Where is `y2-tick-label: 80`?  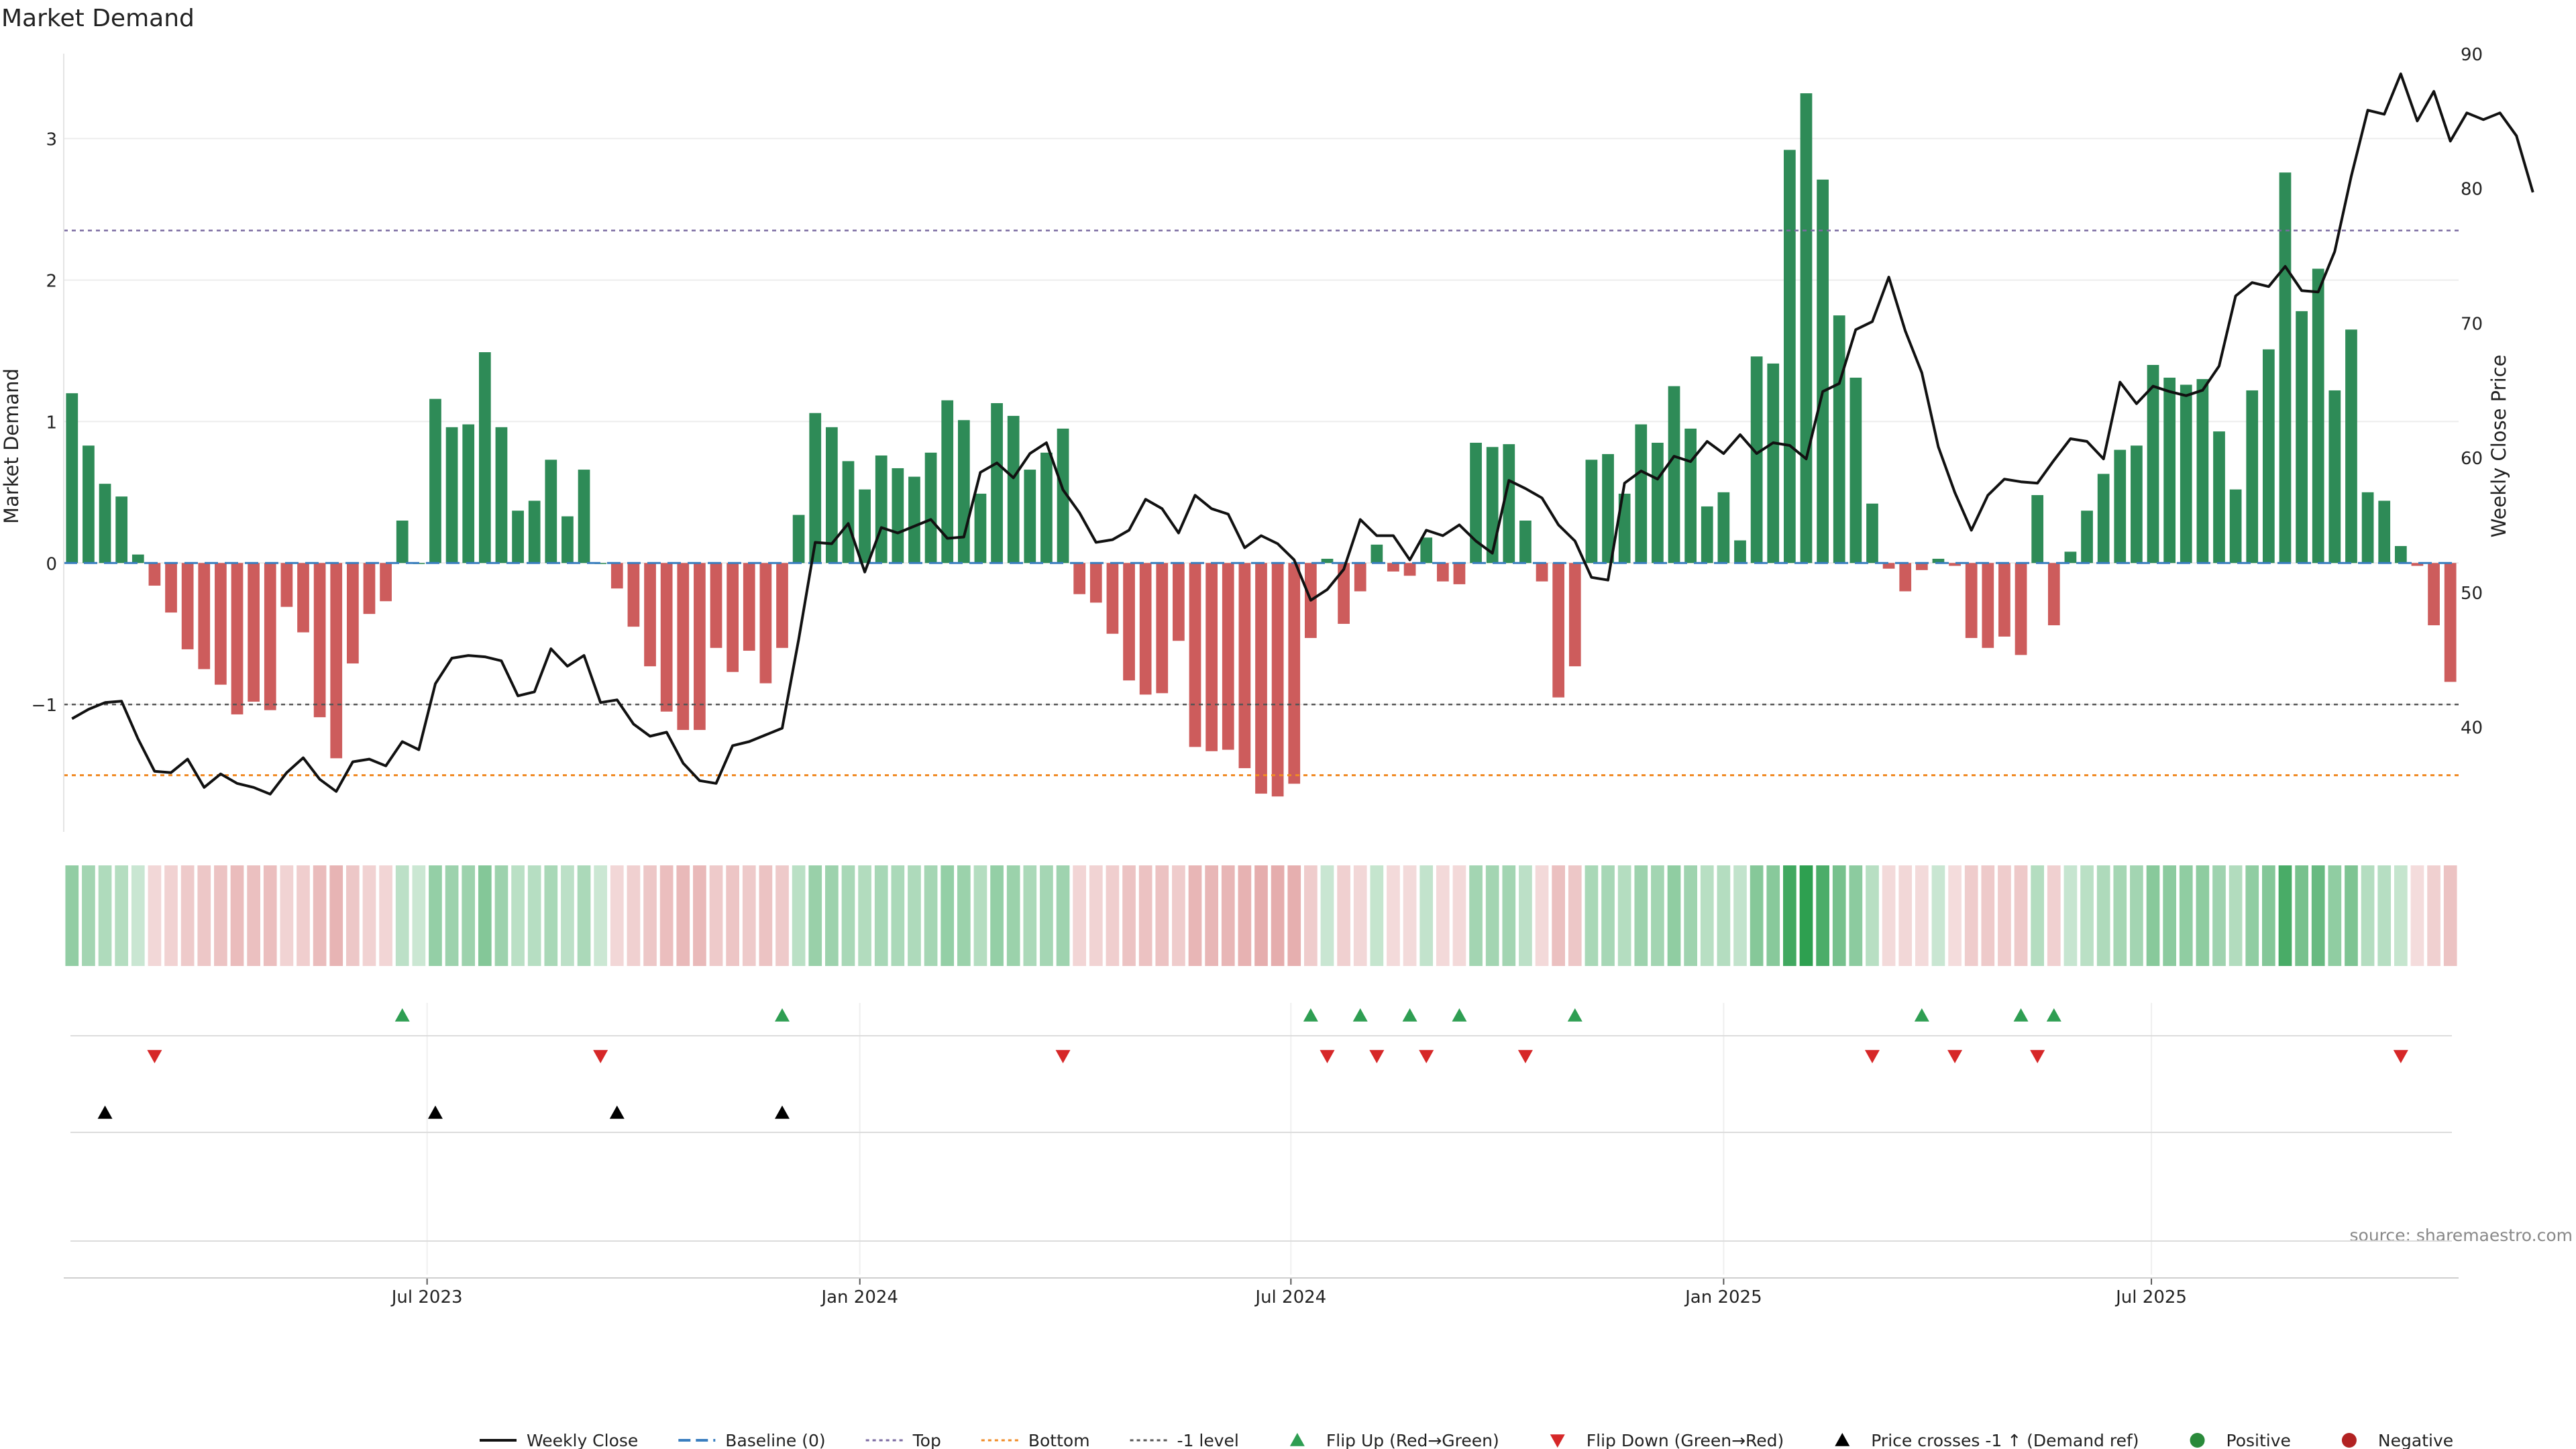
y2-tick-label: 80 is located at coordinates (2472, 190).